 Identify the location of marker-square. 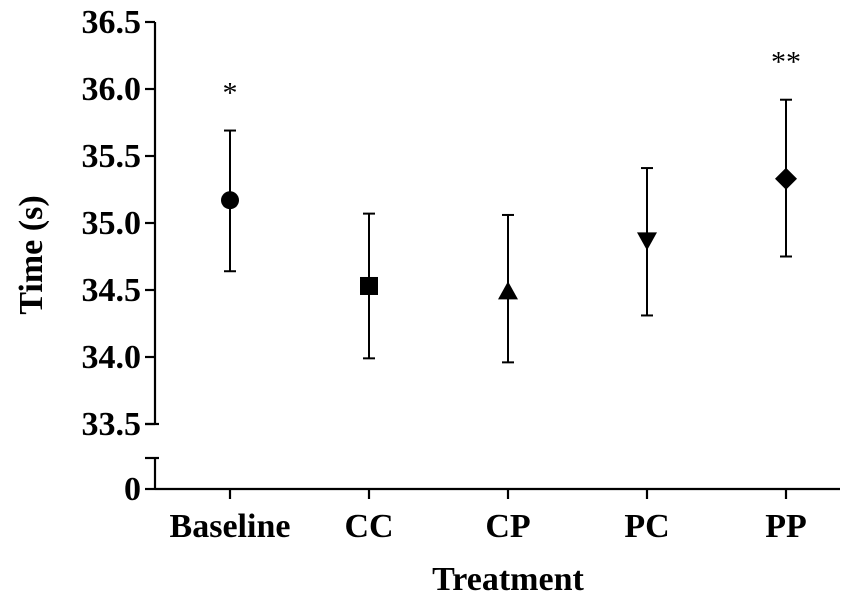
(369, 285).